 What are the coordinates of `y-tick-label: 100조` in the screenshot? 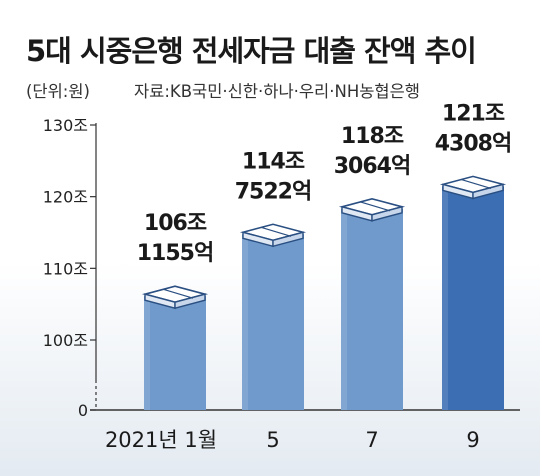 It's located at (65, 340).